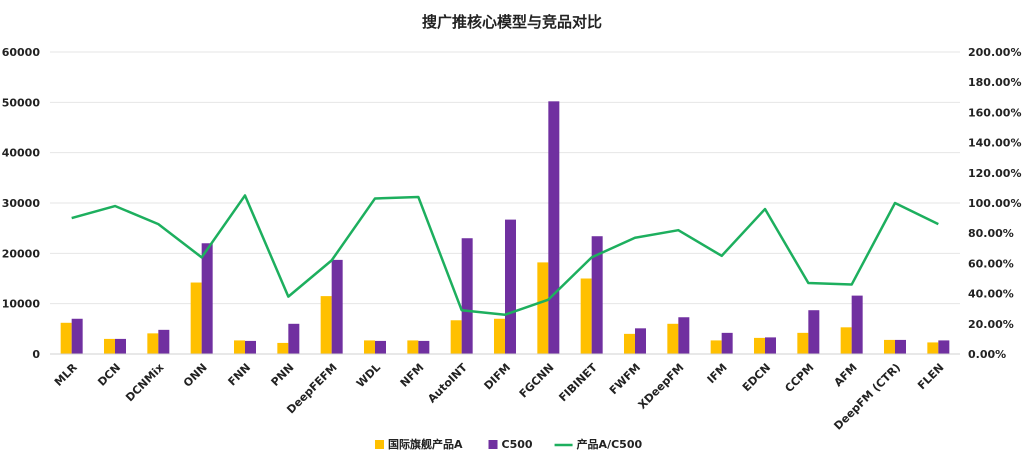 The width and height of the screenshot is (1024, 467). Describe the element at coordinates (283, 375) in the screenshot. I see `category-label: PNN` at that location.